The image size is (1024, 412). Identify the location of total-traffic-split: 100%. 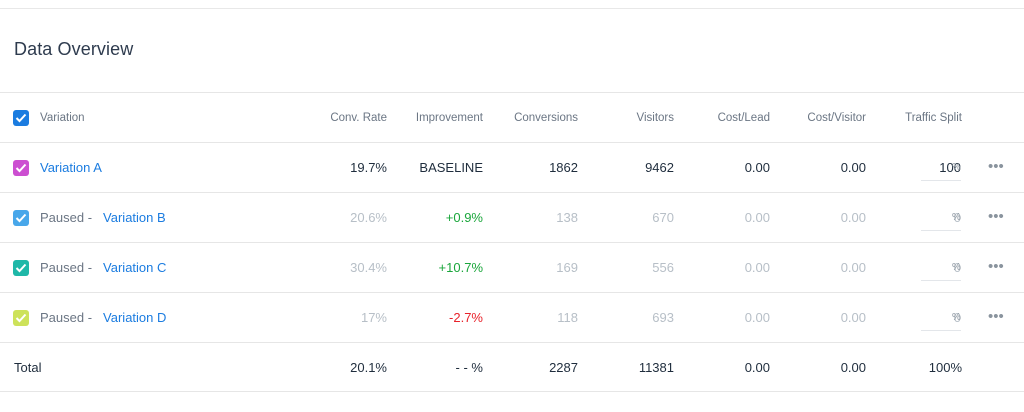
(945, 367).